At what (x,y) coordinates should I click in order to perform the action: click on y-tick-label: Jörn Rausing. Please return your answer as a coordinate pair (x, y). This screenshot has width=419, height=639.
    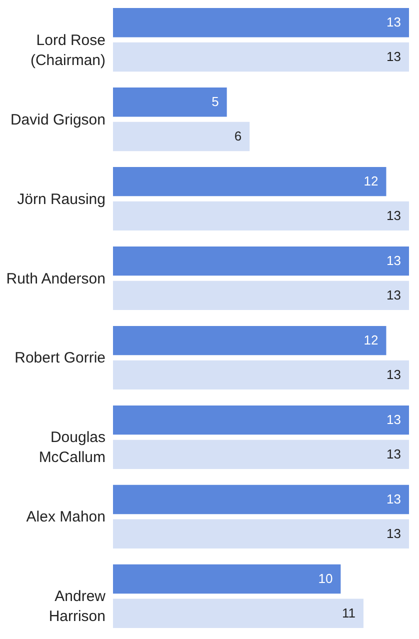
    Looking at the image, I should click on (61, 199).